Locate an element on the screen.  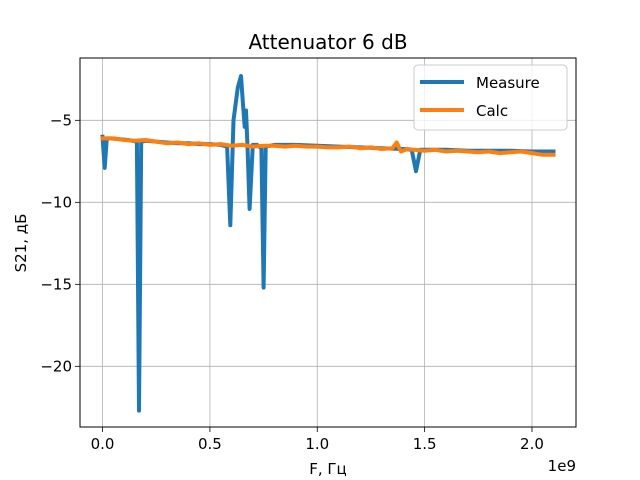
x-axis-label: F, Гц is located at coordinates (328, 469).